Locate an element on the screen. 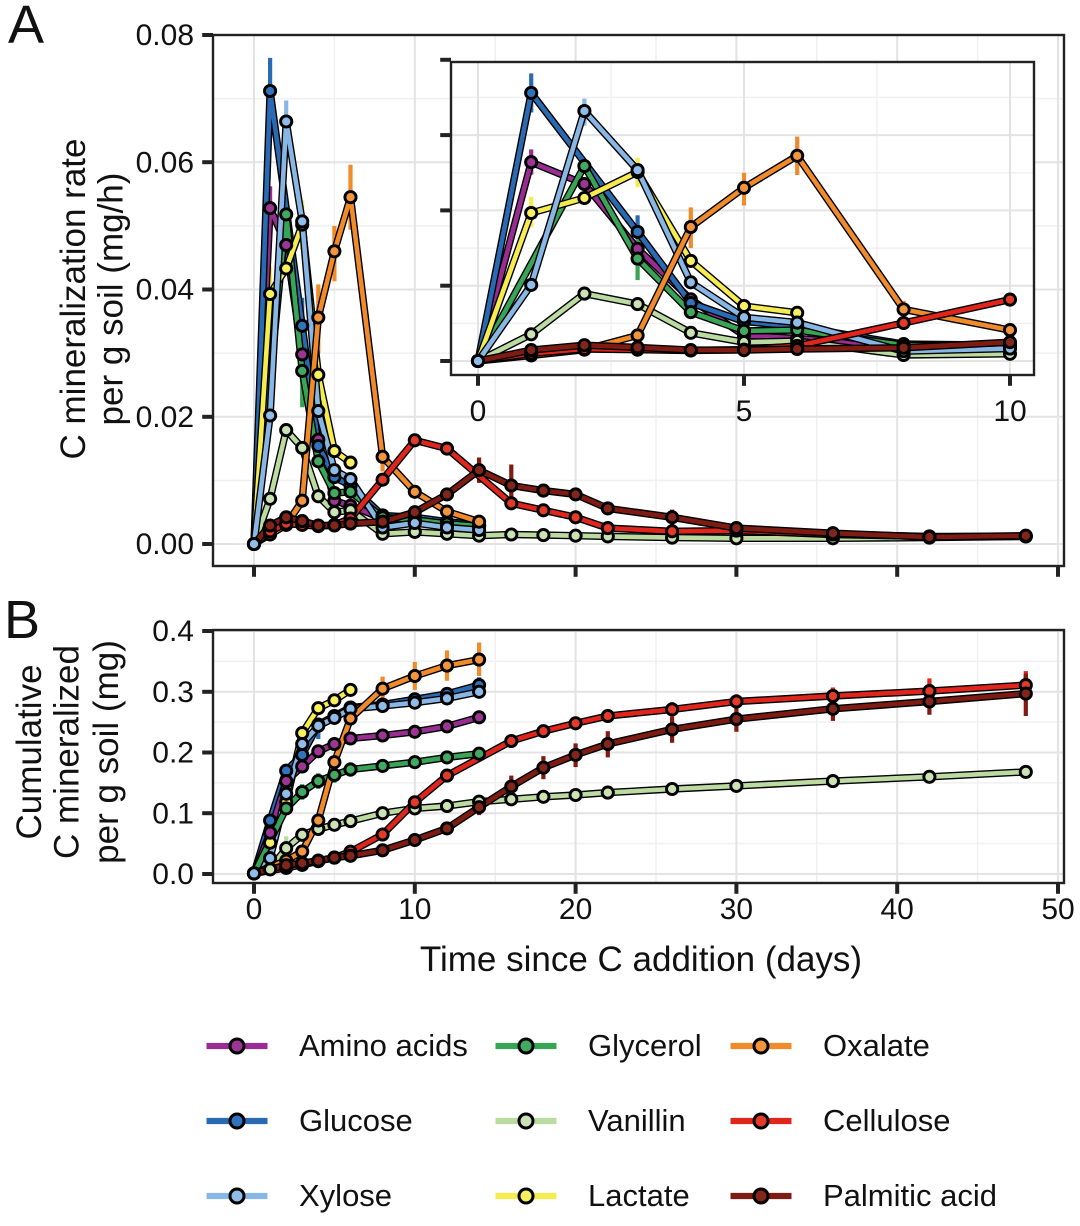 This screenshot has height=1226, width=1080. svg-text: Lactate is located at coordinates (639, 1195).